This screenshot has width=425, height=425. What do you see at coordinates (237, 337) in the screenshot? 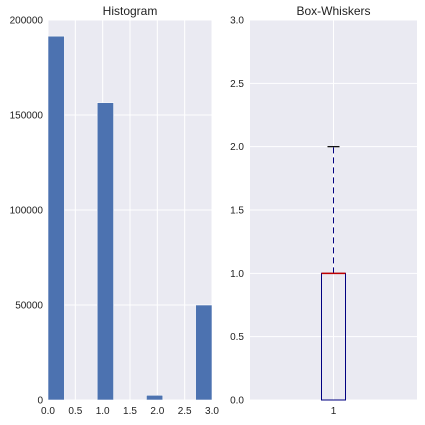
I see `box-y-tick-label: 0.5` at bounding box center [237, 337].